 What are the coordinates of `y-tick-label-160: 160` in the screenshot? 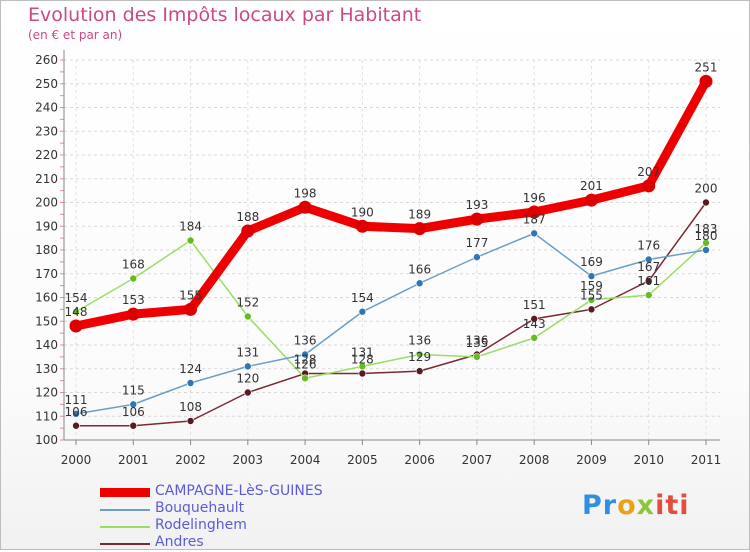 It's located at (46, 298).